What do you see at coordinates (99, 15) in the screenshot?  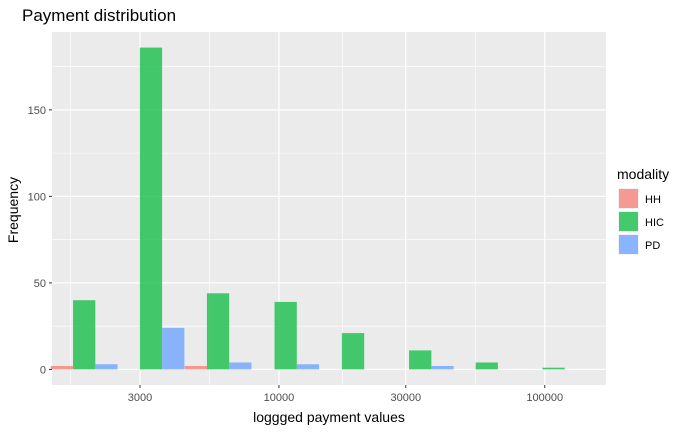 I see `chart-title: Payment distribution` at bounding box center [99, 15].